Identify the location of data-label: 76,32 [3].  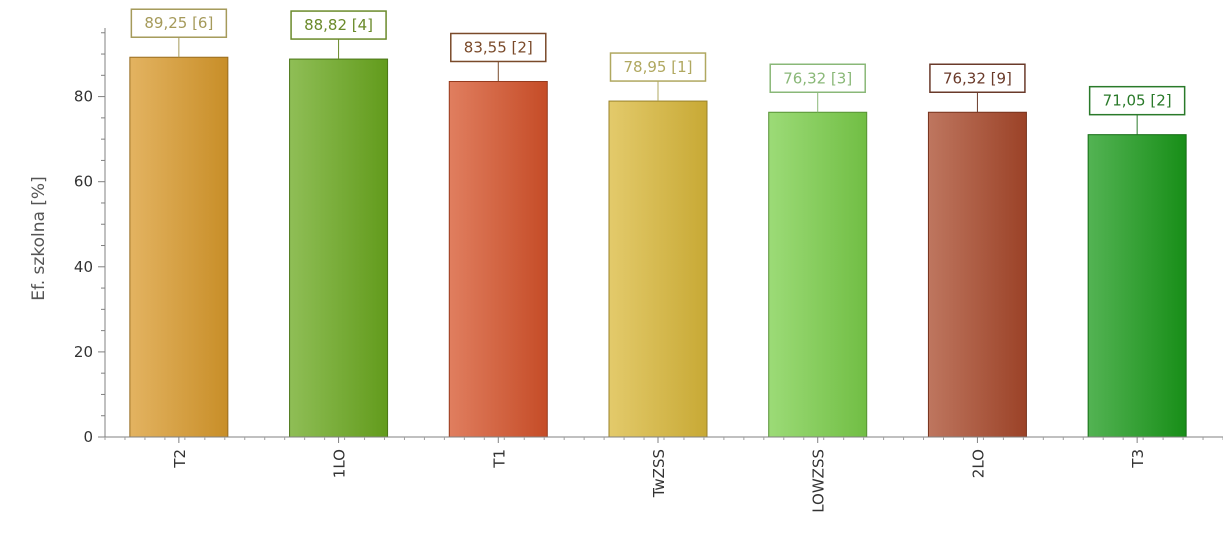
(817, 78).